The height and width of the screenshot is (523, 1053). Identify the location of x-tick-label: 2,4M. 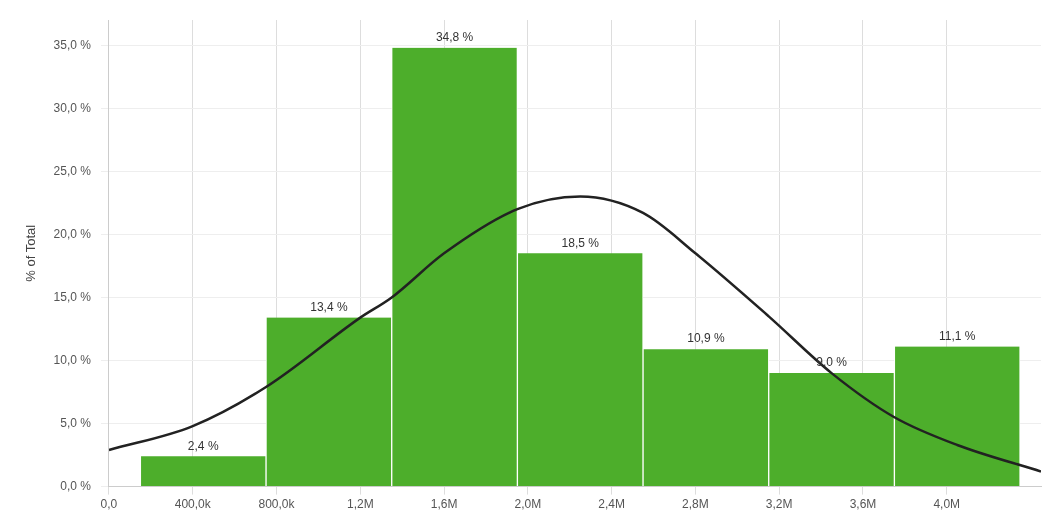
(611, 504).